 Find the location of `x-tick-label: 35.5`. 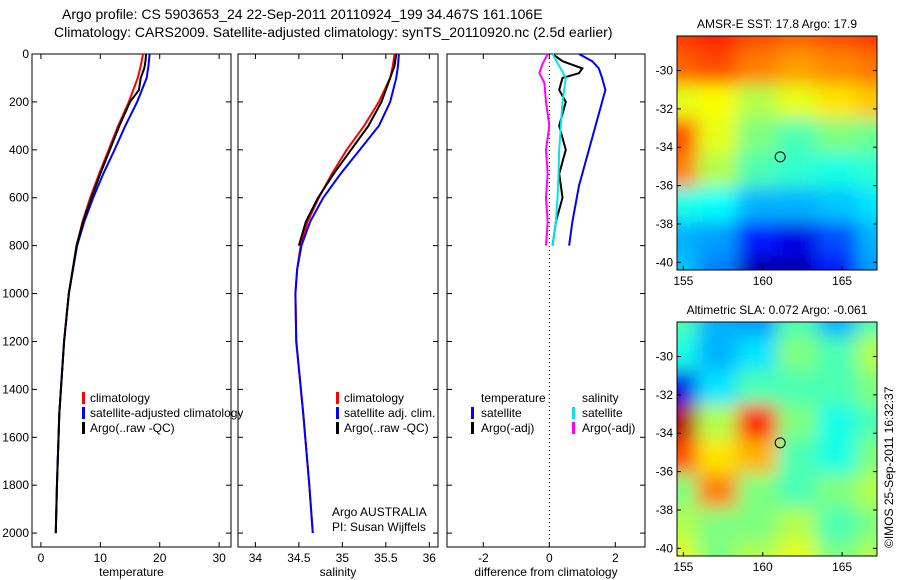

x-tick-label: 35.5 is located at coordinates (386, 558).